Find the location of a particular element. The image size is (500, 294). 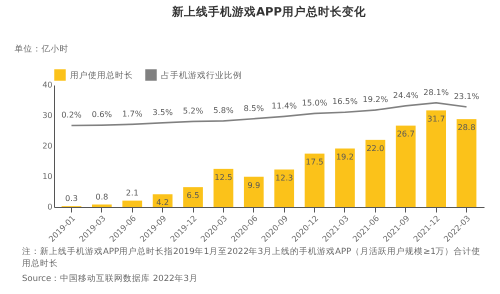

data-label: 0.6% is located at coordinates (102, 115).